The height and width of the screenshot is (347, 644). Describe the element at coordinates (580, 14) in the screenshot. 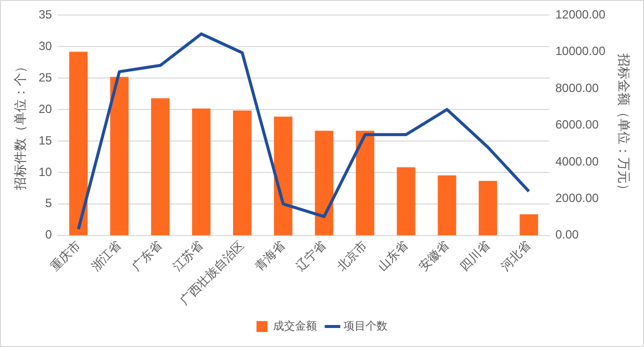

I see `y2-tick-label: 12000.00` at that location.